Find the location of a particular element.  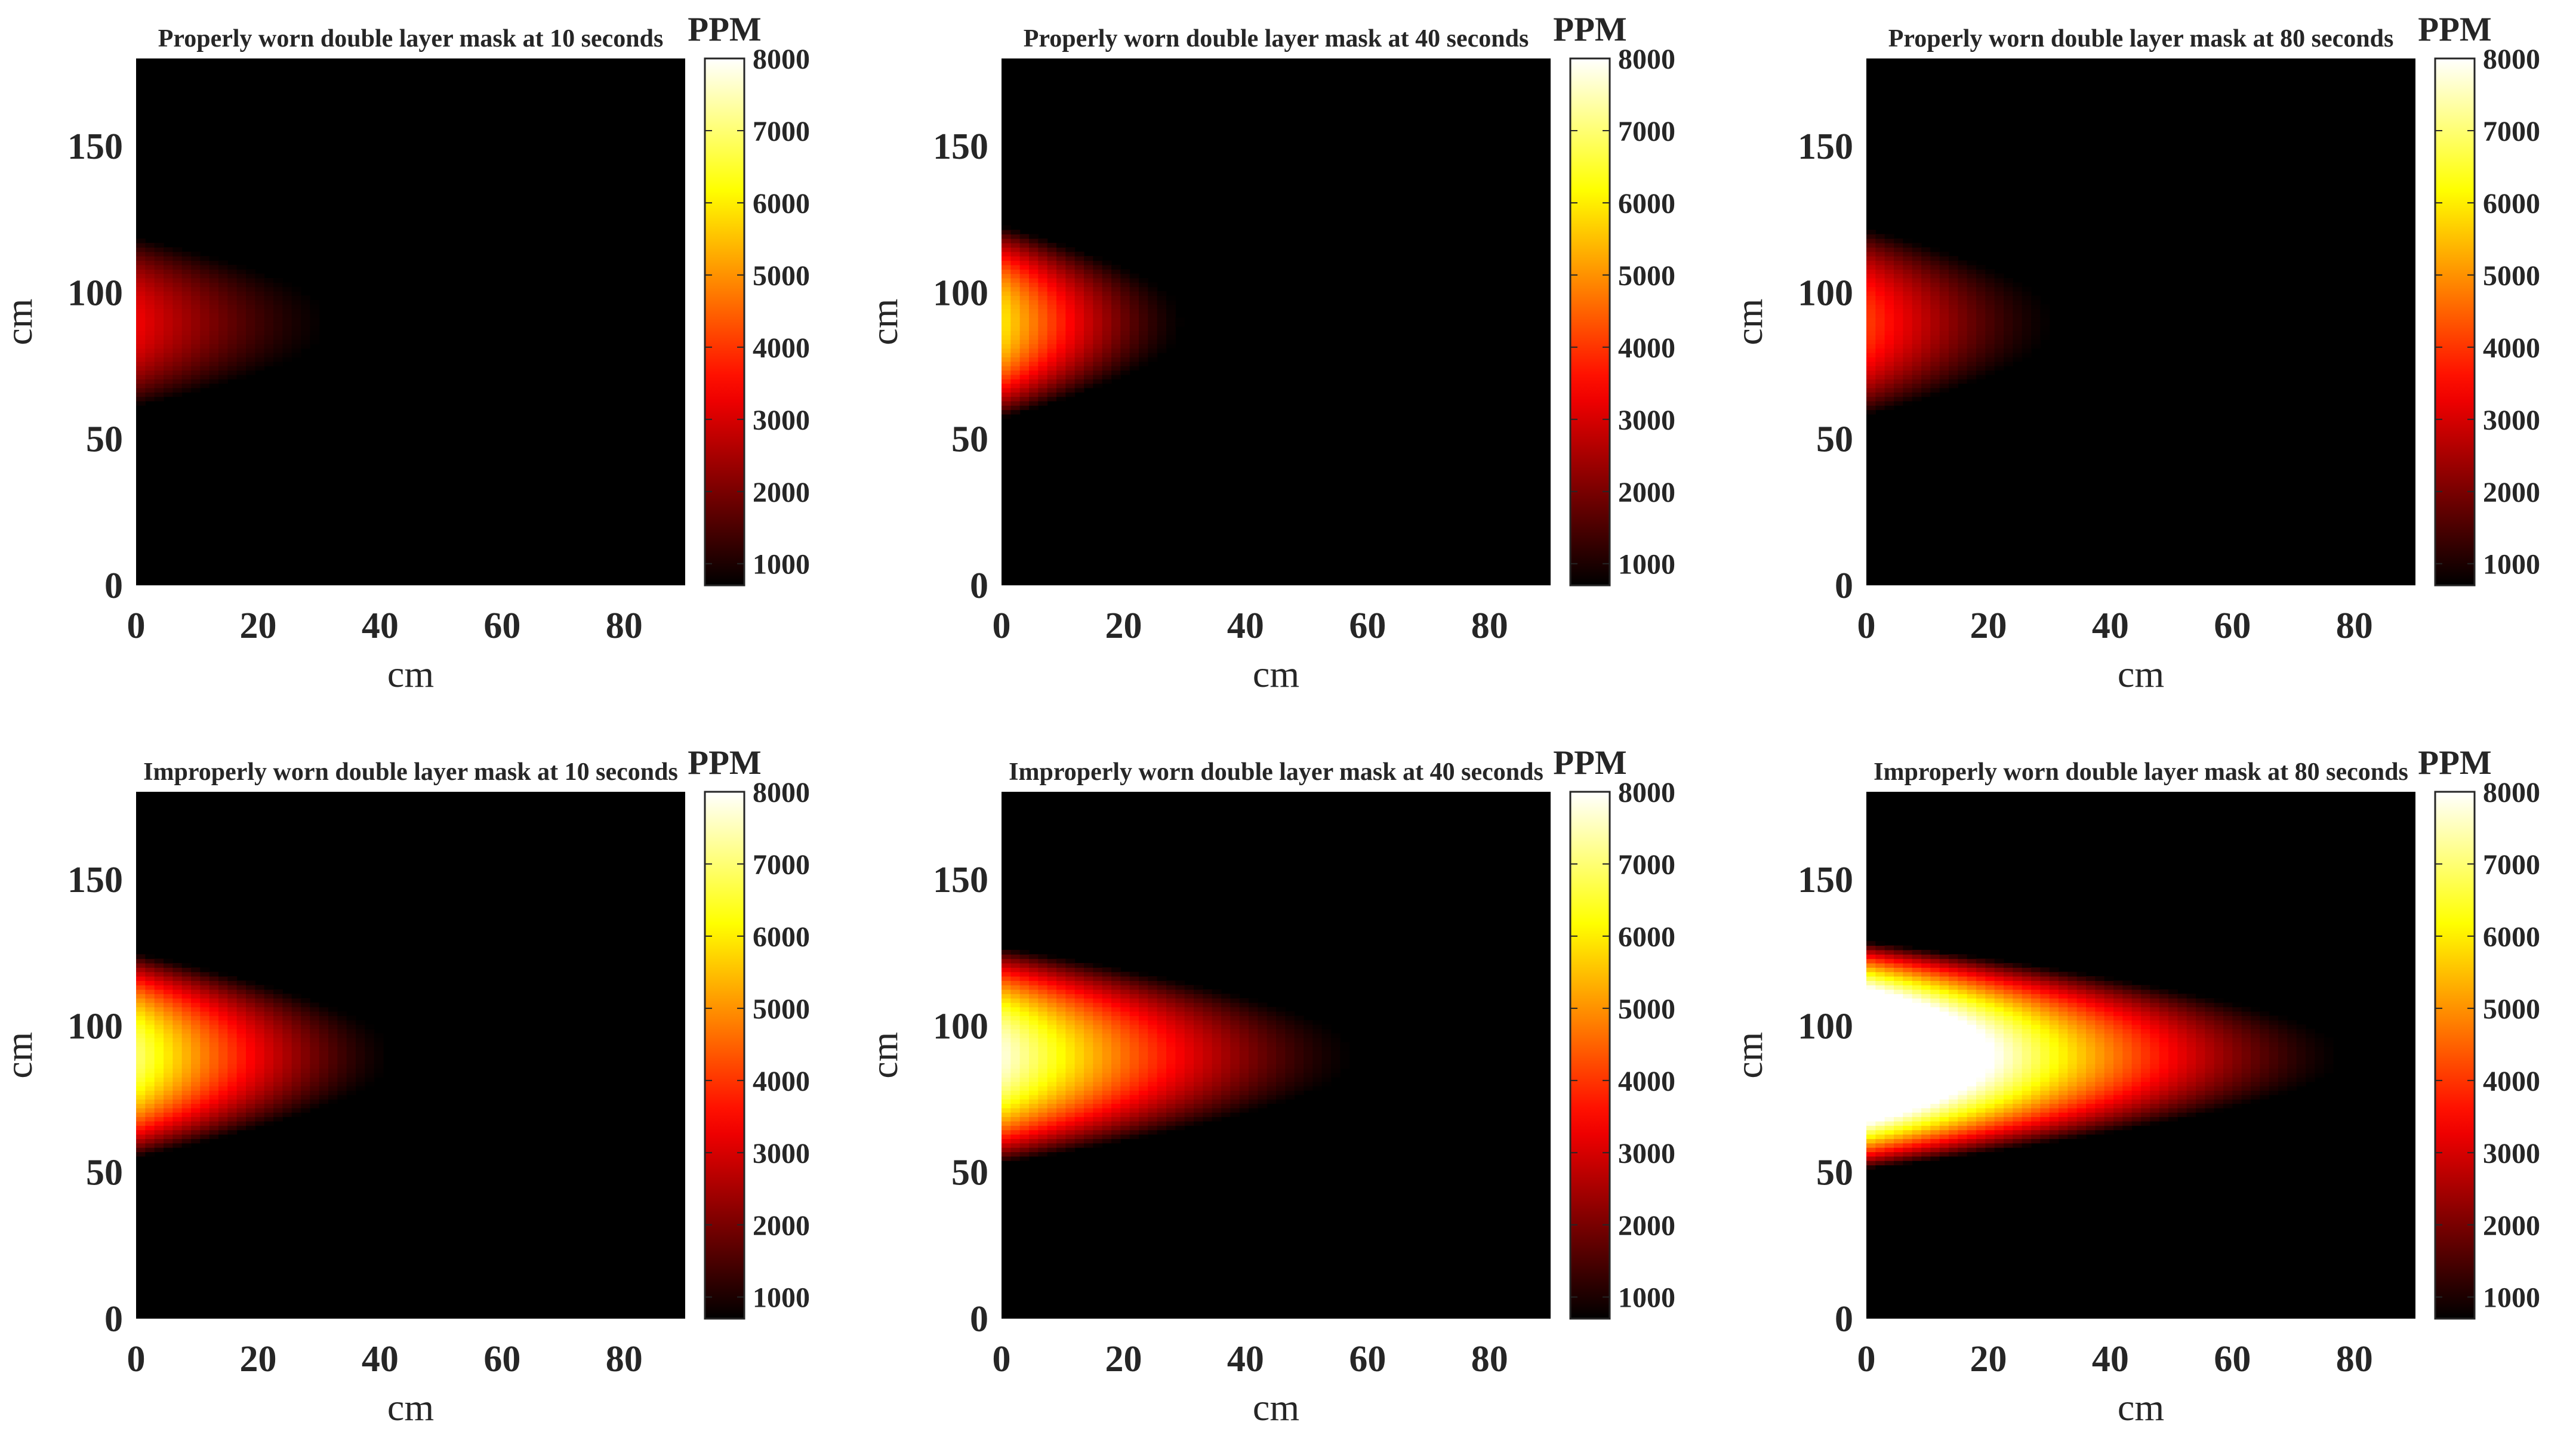

y-tick-label: 50 is located at coordinates (104, 1173).